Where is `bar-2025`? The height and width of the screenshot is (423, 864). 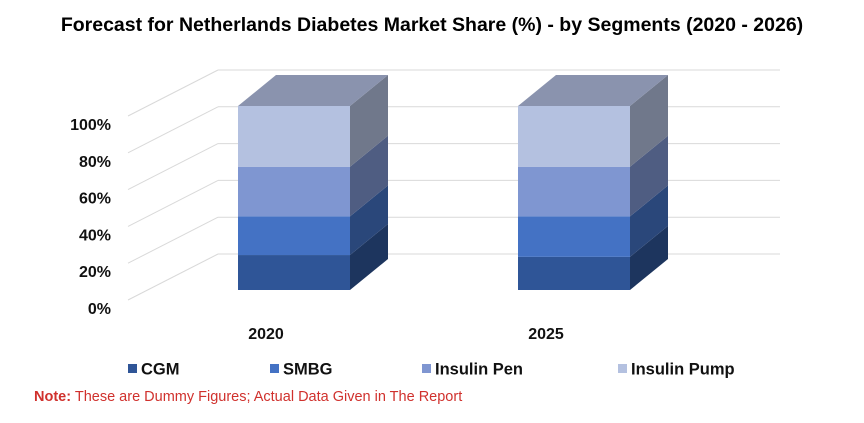
bar-2025 is located at coordinates (593, 182).